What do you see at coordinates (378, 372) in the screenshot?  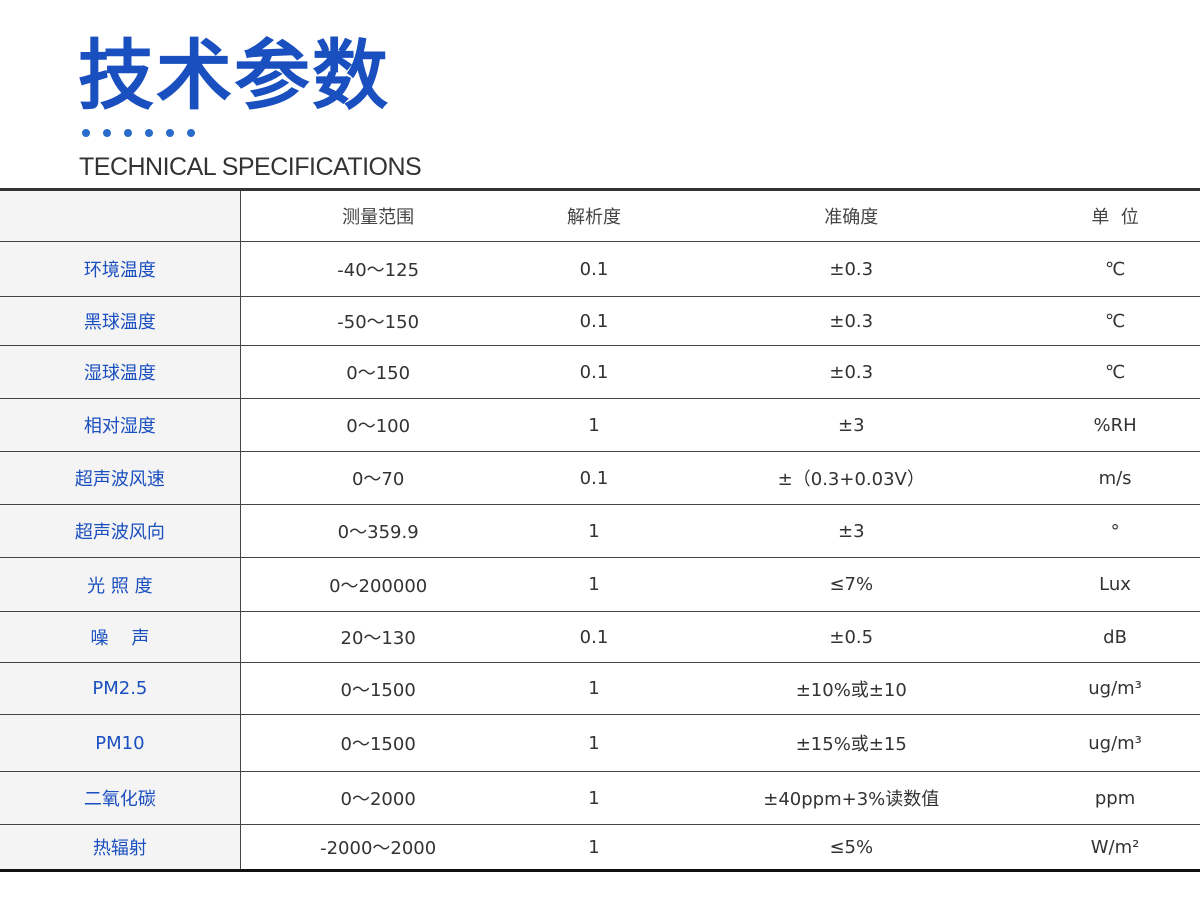 I see `table-cell: 0～150` at bounding box center [378, 372].